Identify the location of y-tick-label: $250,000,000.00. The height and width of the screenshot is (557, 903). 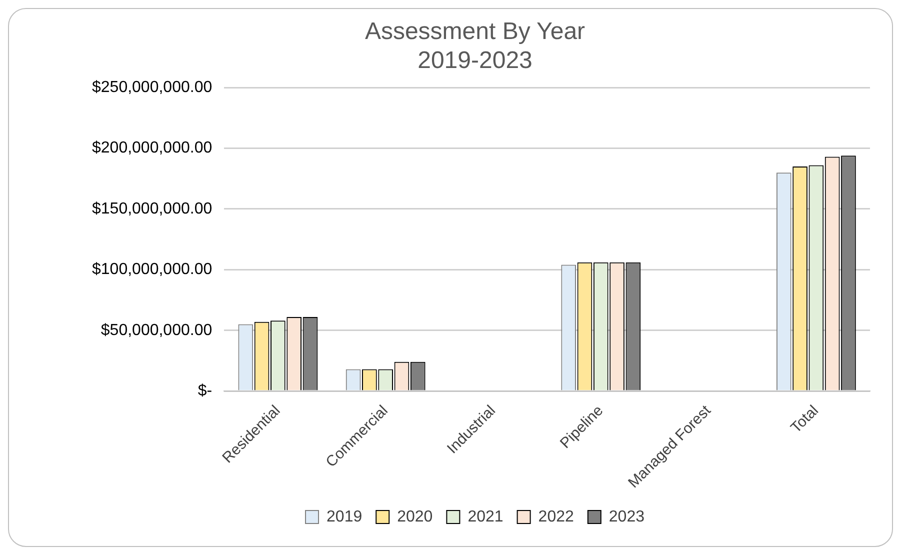
(152, 87).